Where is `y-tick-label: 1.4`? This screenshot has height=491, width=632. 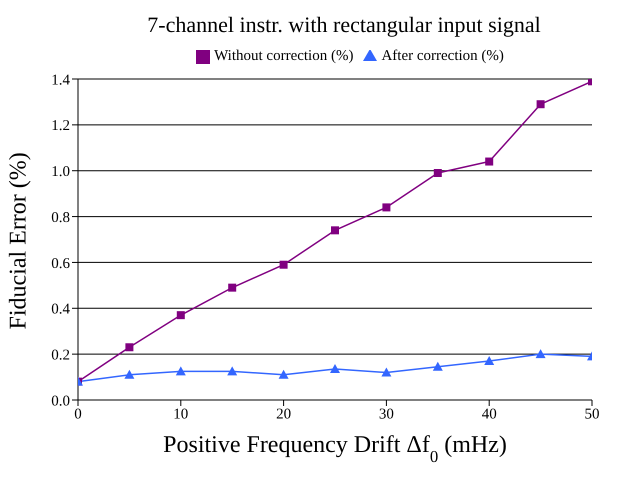
y-tick-label: 1.4 is located at coordinates (60, 80).